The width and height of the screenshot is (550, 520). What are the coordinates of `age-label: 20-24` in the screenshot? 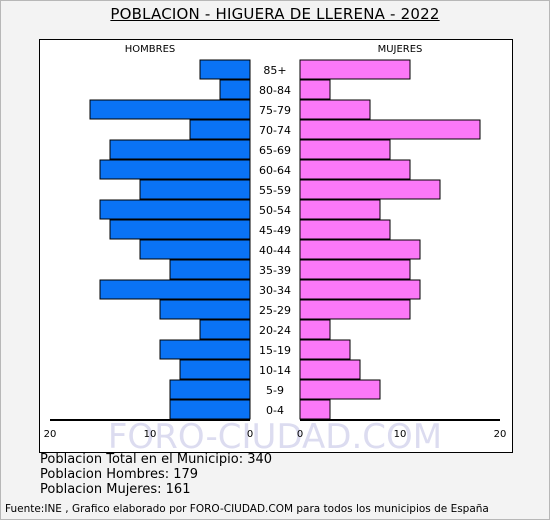 It's located at (275, 330).